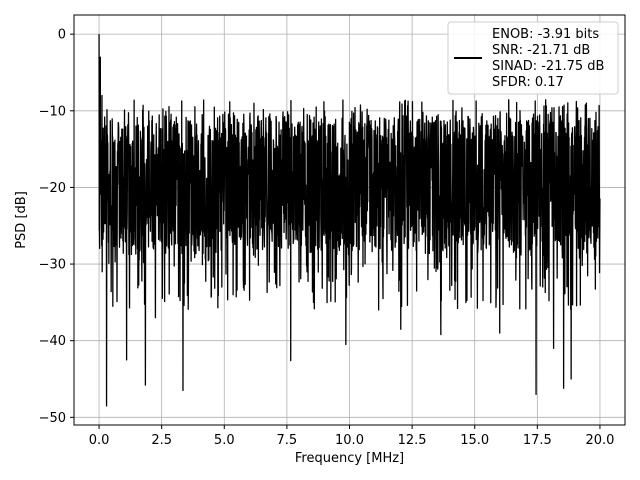 This screenshot has width=640, height=480. What do you see at coordinates (52, 188) in the screenshot?
I see `y-tick-label: −20` at bounding box center [52, 188].